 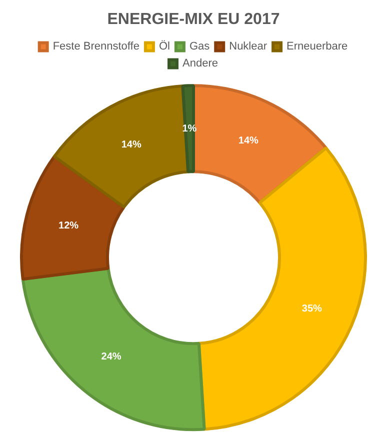 I want to click on legend-label: Gas, so click(x=199, y=46).